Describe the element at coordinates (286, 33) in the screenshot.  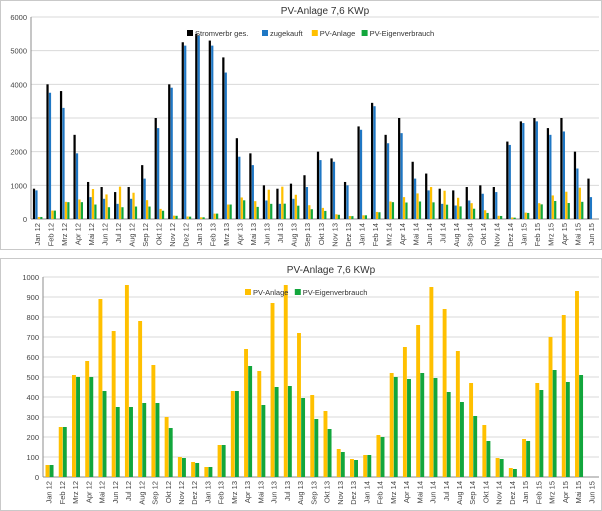
I see `legend-label-zugekauft: zugekauft` at that location.